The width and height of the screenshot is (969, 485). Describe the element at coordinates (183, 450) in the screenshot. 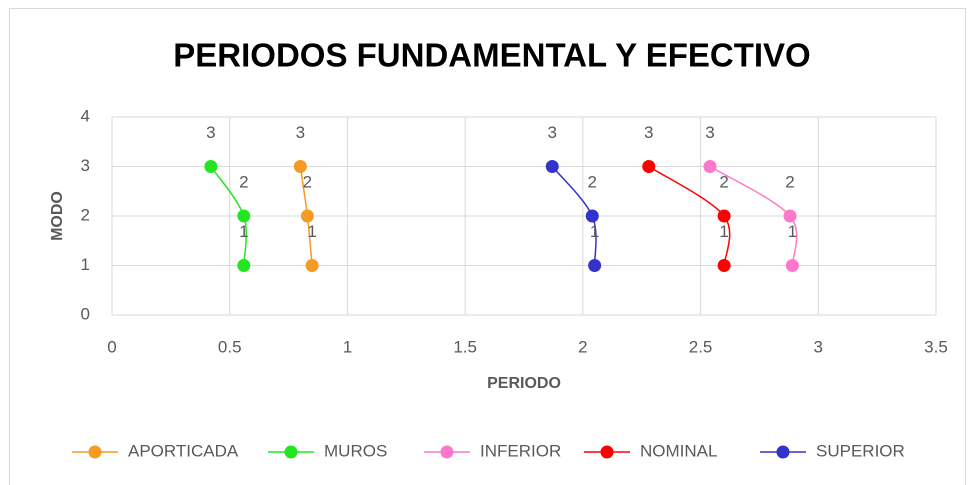

I see `legend-label: APORTICADA` at that location.